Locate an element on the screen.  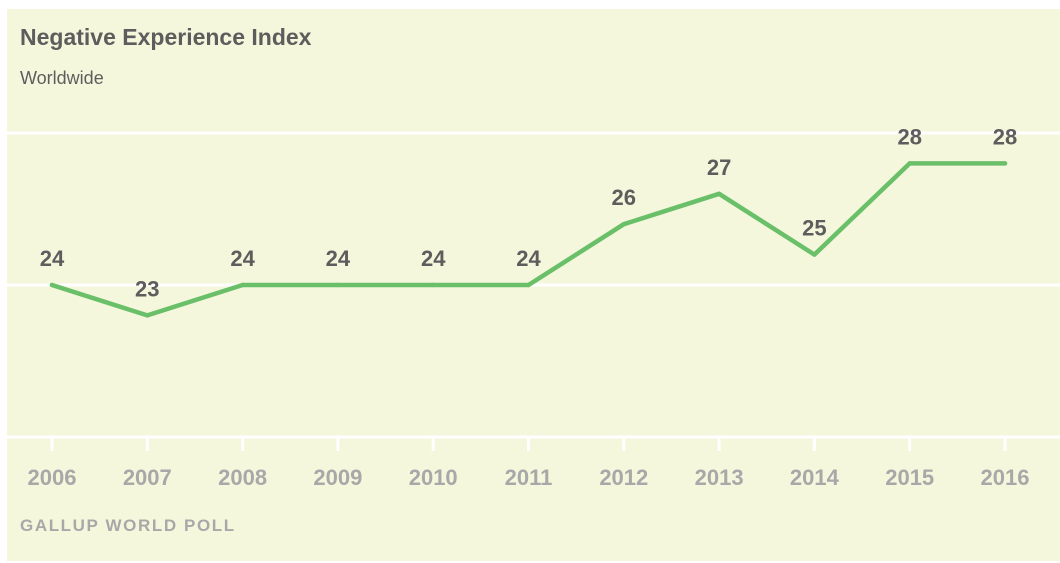
x-tick-label: 2006 is located at coordinates (52, 477).